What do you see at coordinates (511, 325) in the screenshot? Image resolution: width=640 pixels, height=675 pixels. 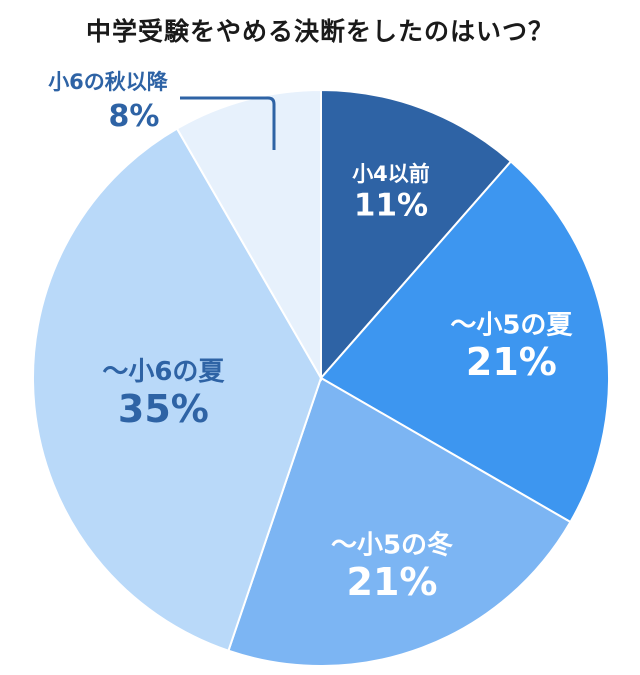 I see `slice-label-2: 〜小5の夏` at bounding box center [511, 325].